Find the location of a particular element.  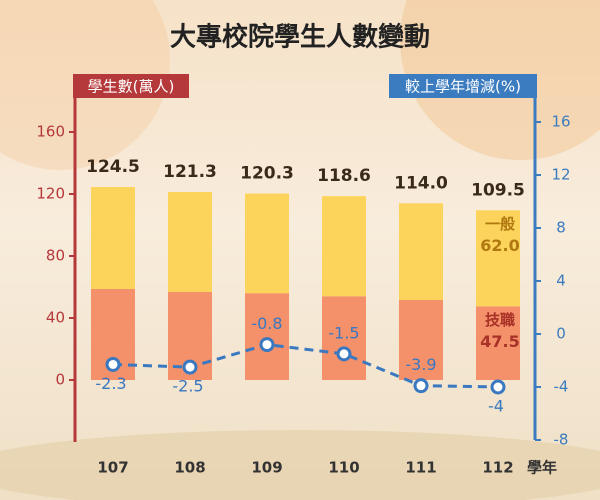

total-label: 109.5 is located at coordinates (498, 190).